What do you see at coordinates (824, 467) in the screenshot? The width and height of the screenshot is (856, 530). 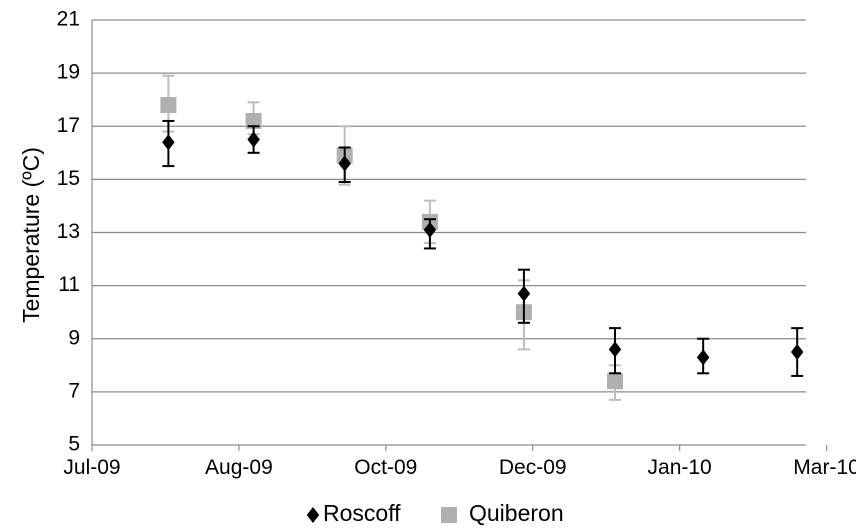 I see `x-tick-label: Mar-10` at bounding box center [824, 467].